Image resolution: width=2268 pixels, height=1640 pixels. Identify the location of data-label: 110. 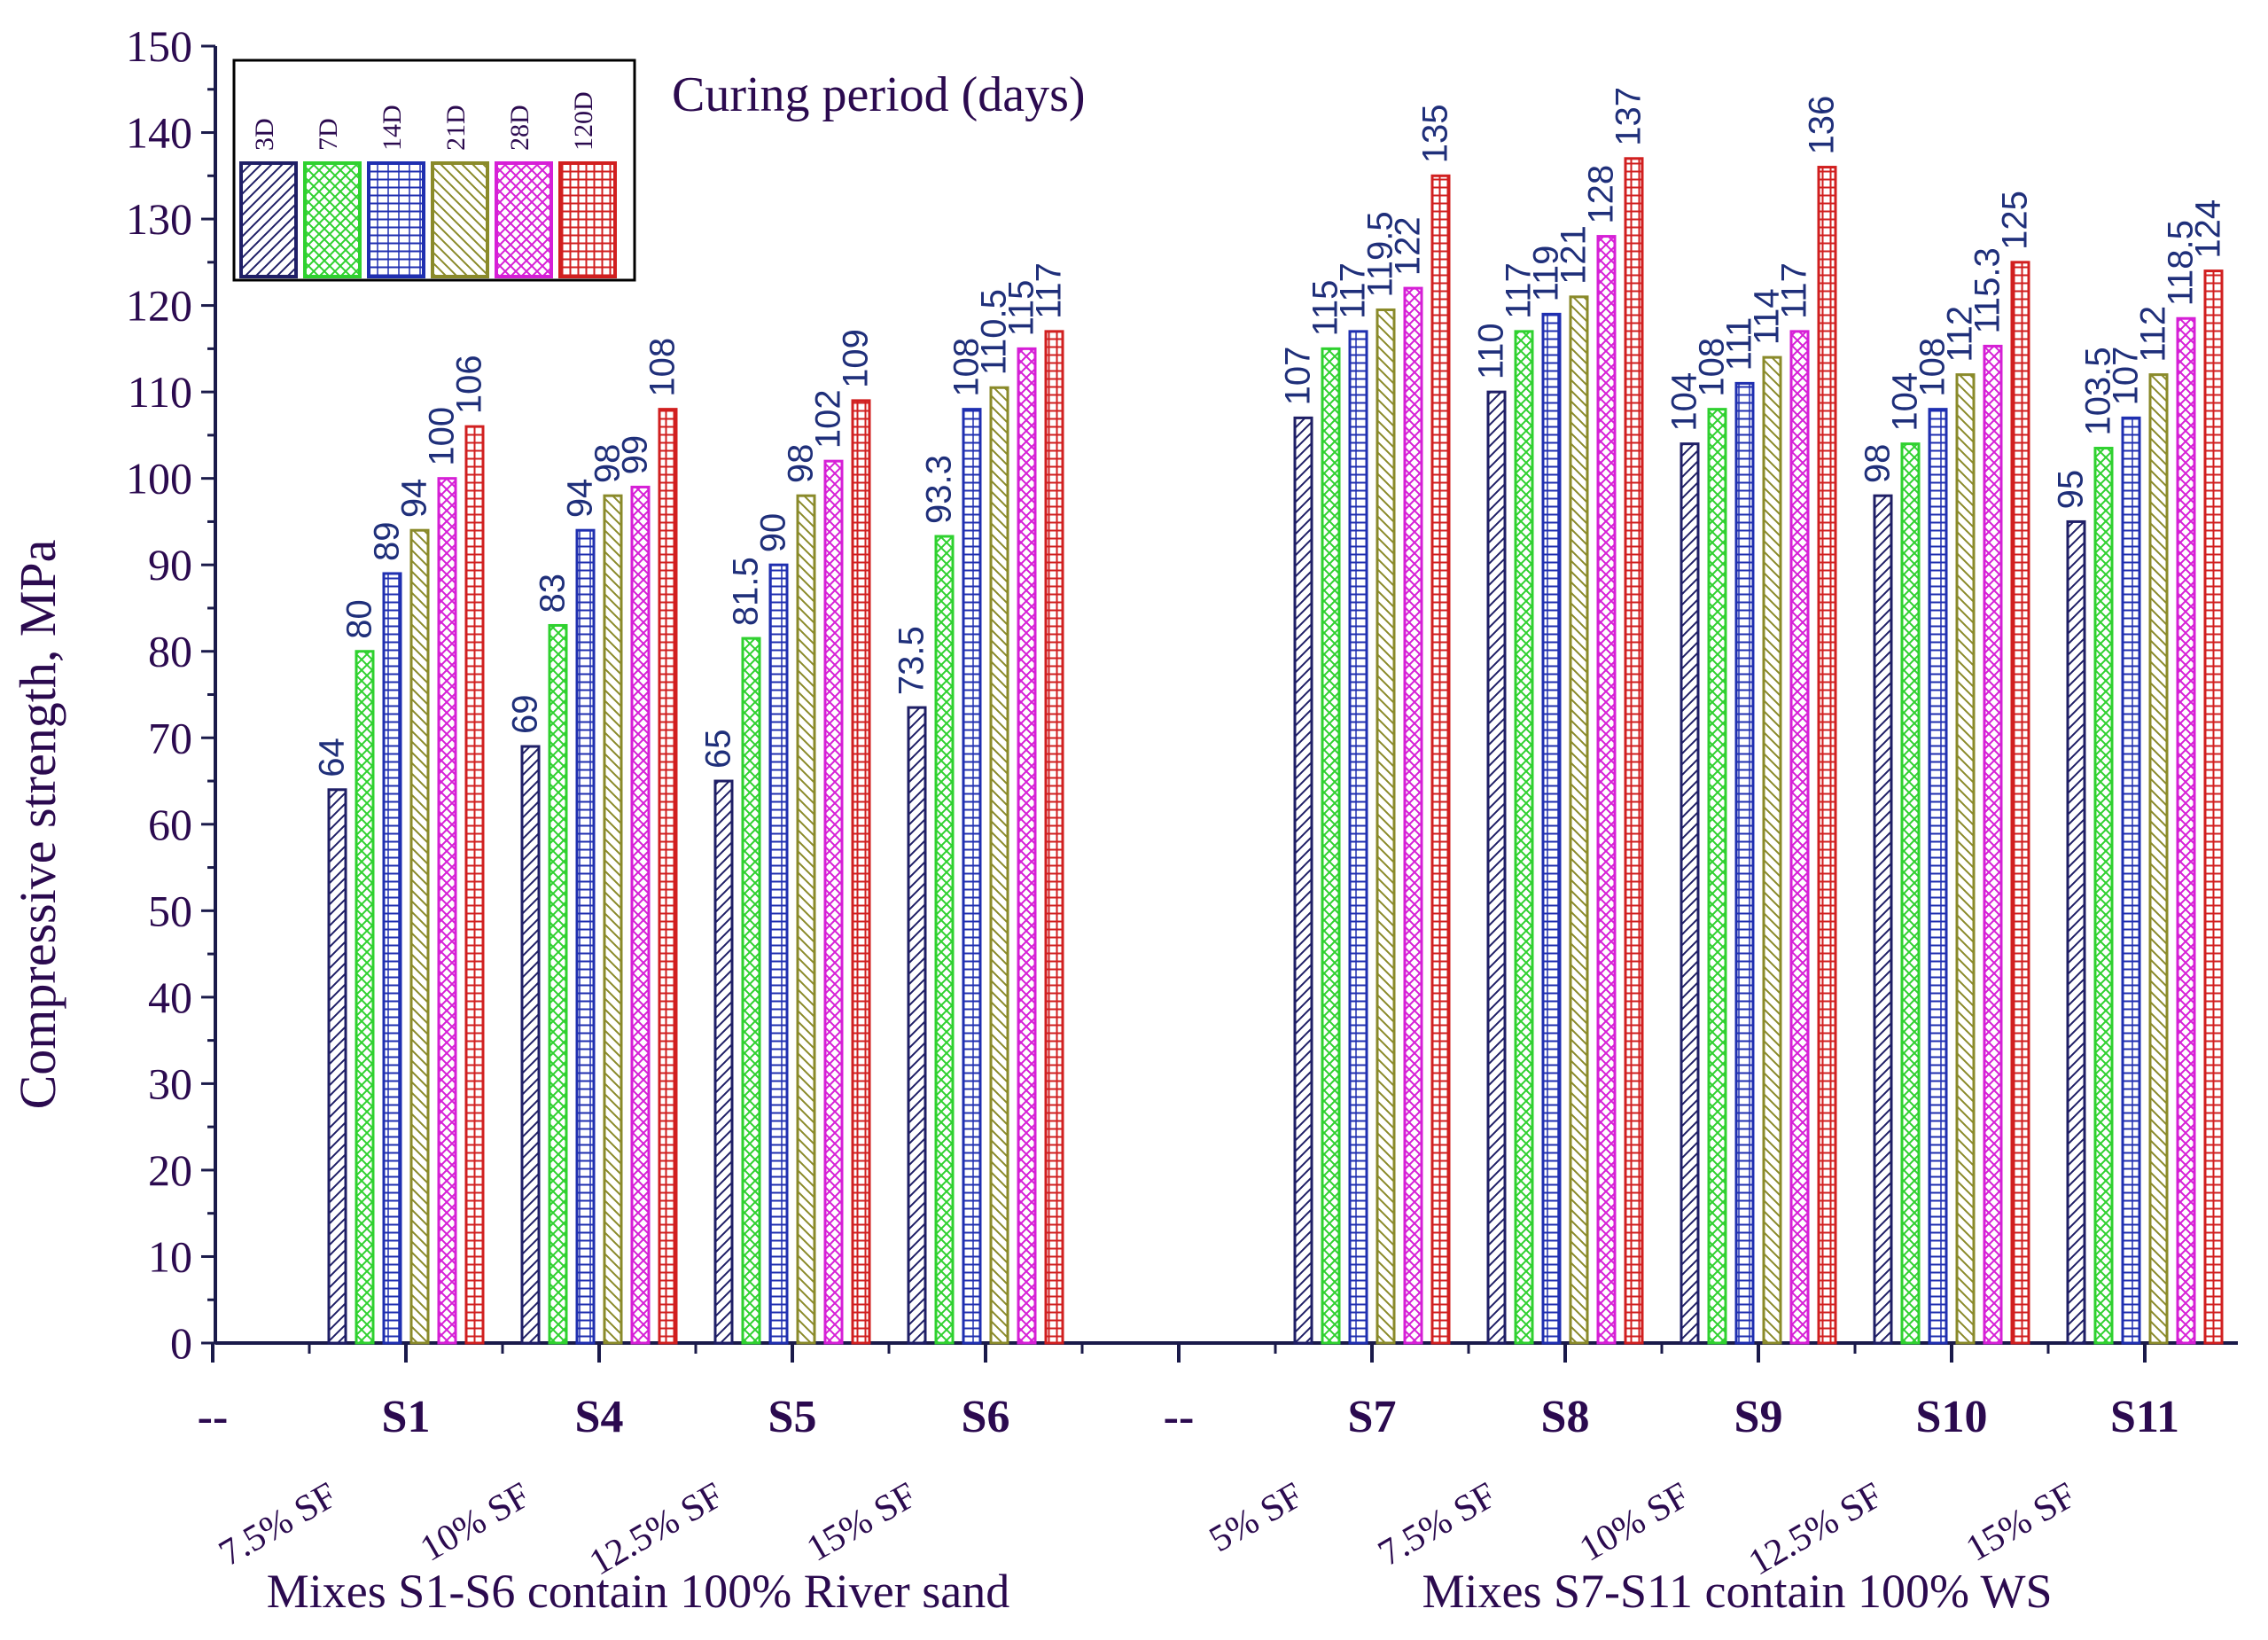
(1491, 351).